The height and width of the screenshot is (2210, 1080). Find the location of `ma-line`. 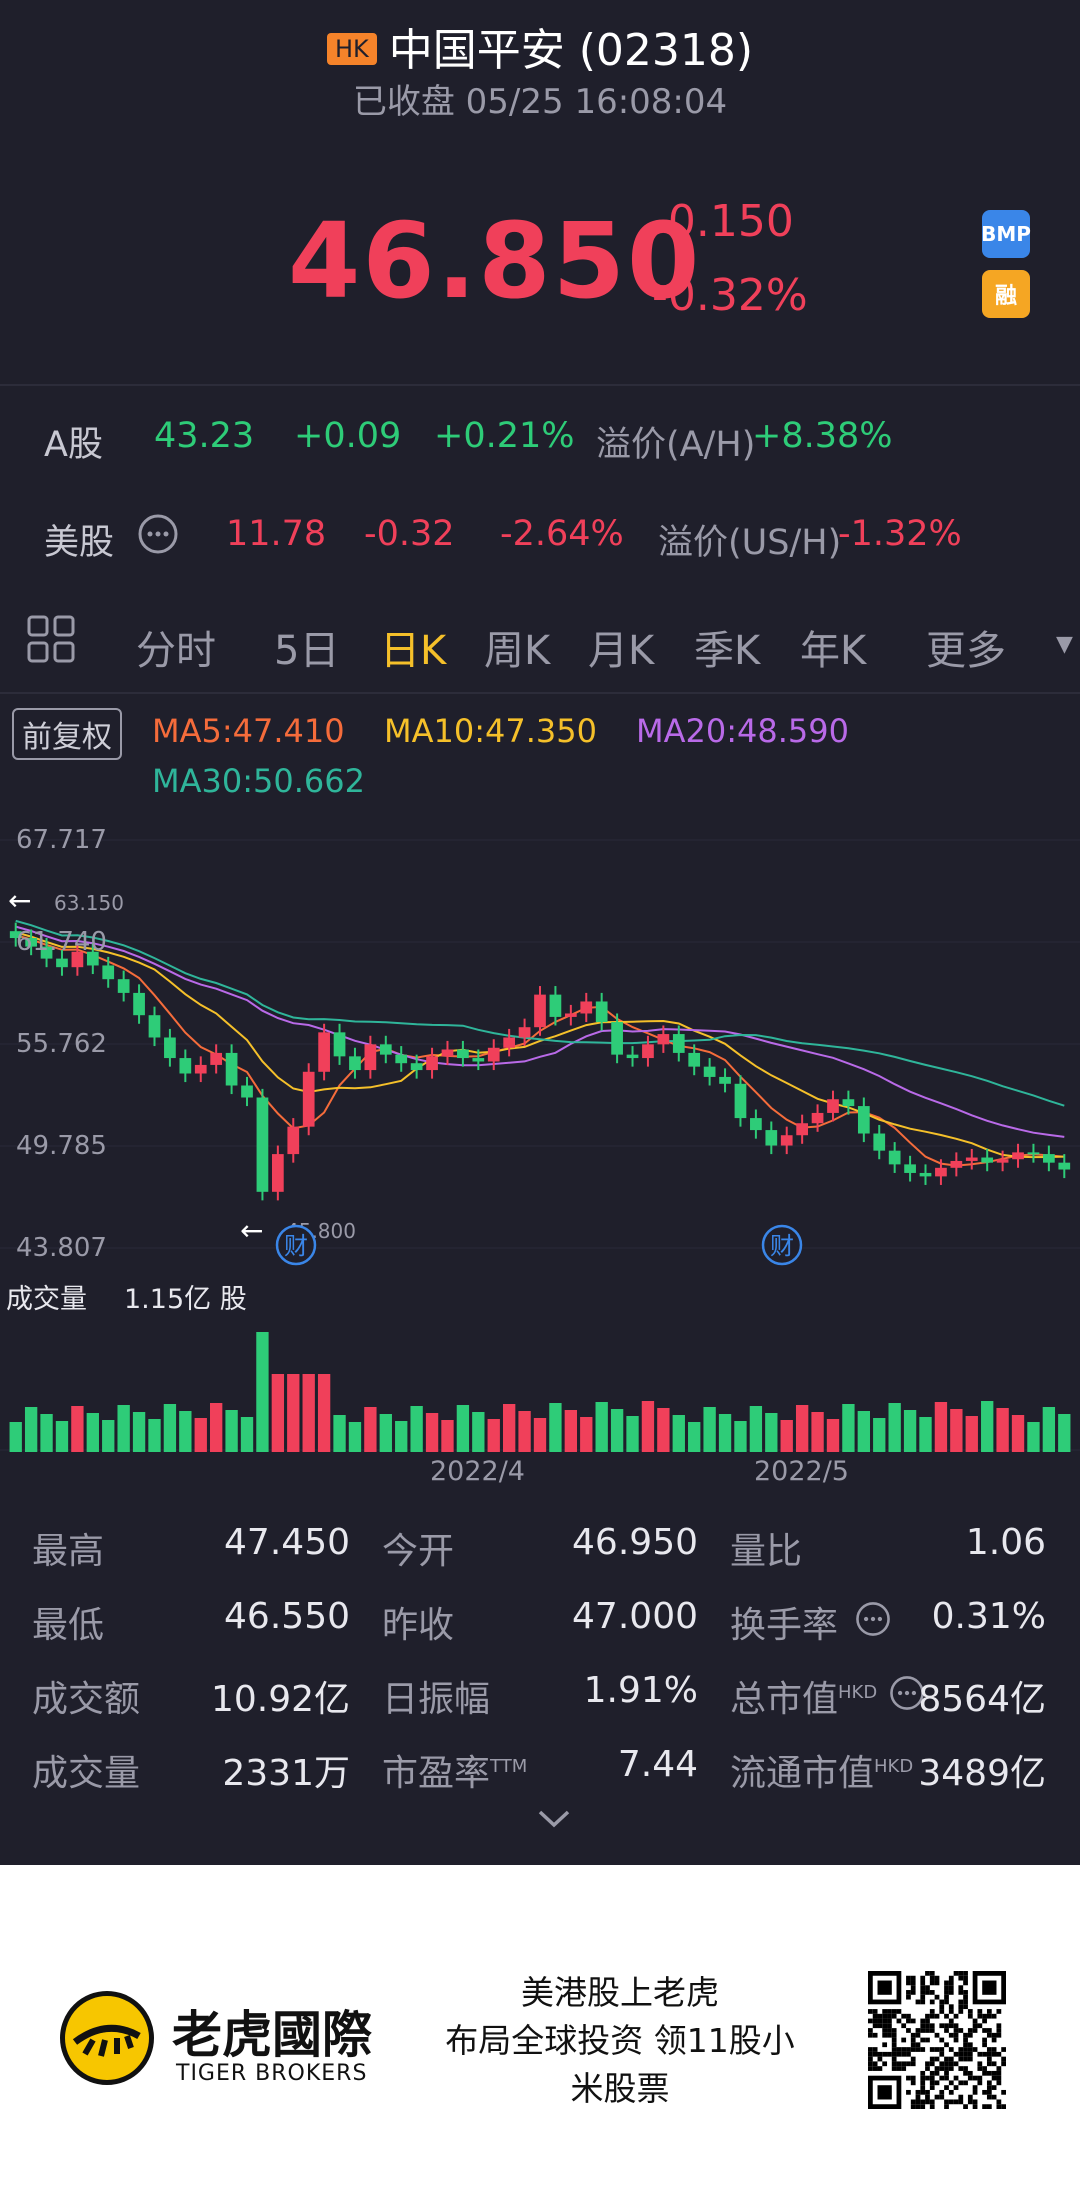

ma-line is located at coordinates (540, 1045).